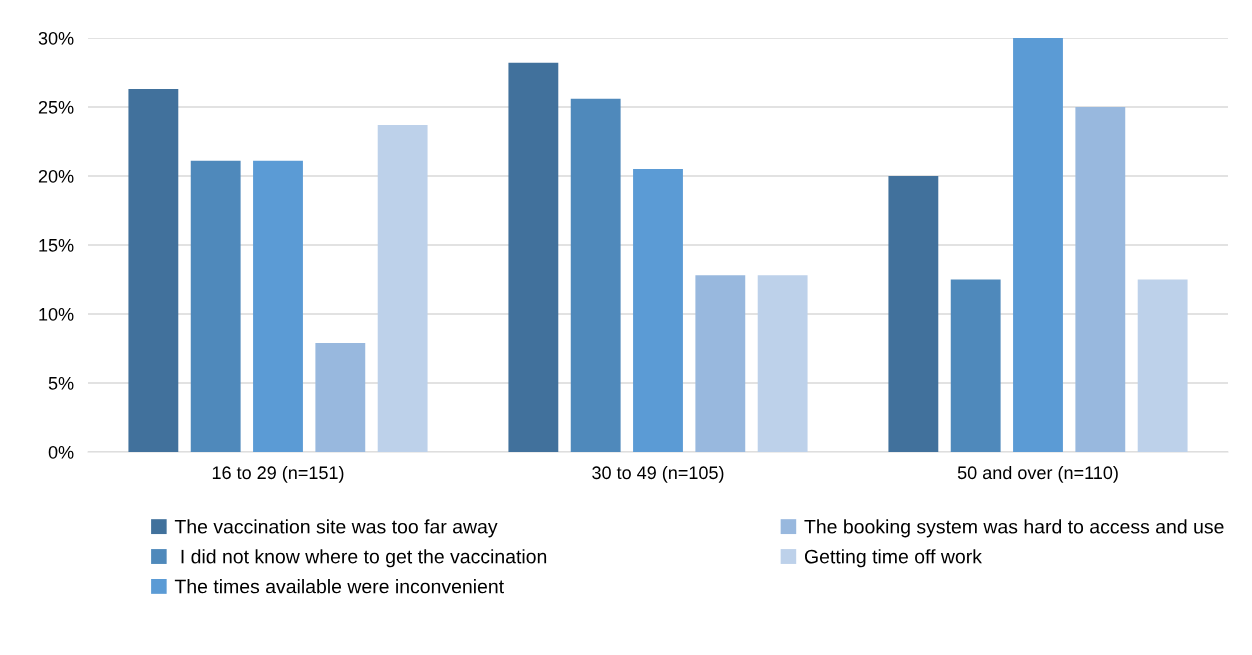 Image resolution: width=1252 pixels, height=655 pixels. What do you see at coordinates (56, 107) in the screenshot?
I see `y-tick-label: 25%` at bounding box center [56, 107].